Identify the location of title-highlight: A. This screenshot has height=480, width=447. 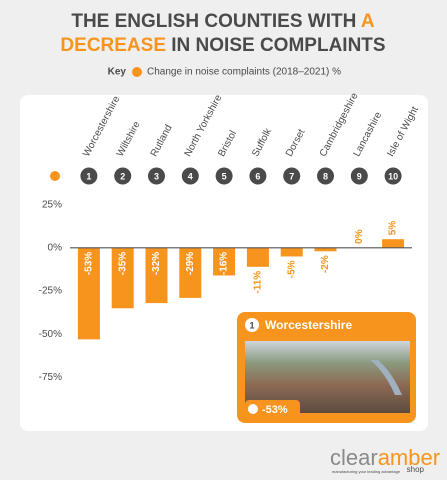
(368, 21).